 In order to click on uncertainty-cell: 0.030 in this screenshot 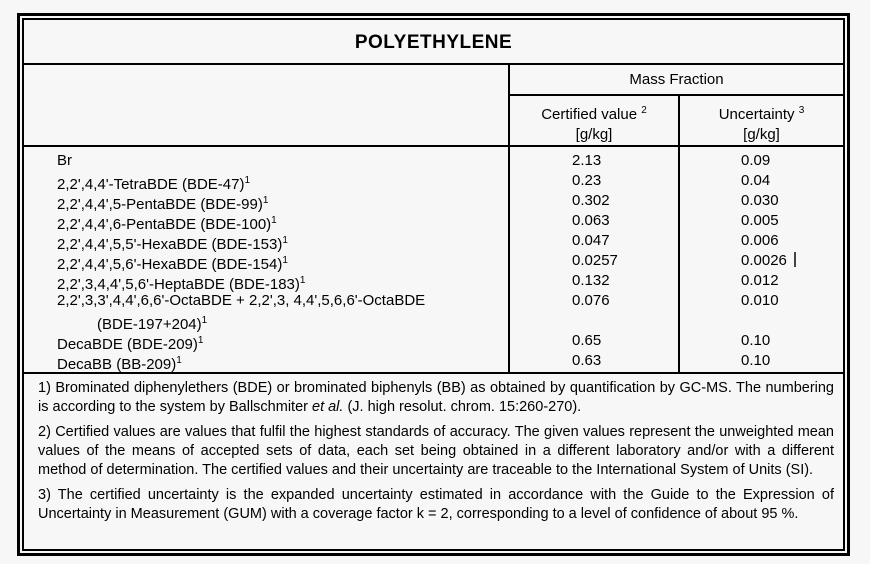, I will do `click(760, 200)`.